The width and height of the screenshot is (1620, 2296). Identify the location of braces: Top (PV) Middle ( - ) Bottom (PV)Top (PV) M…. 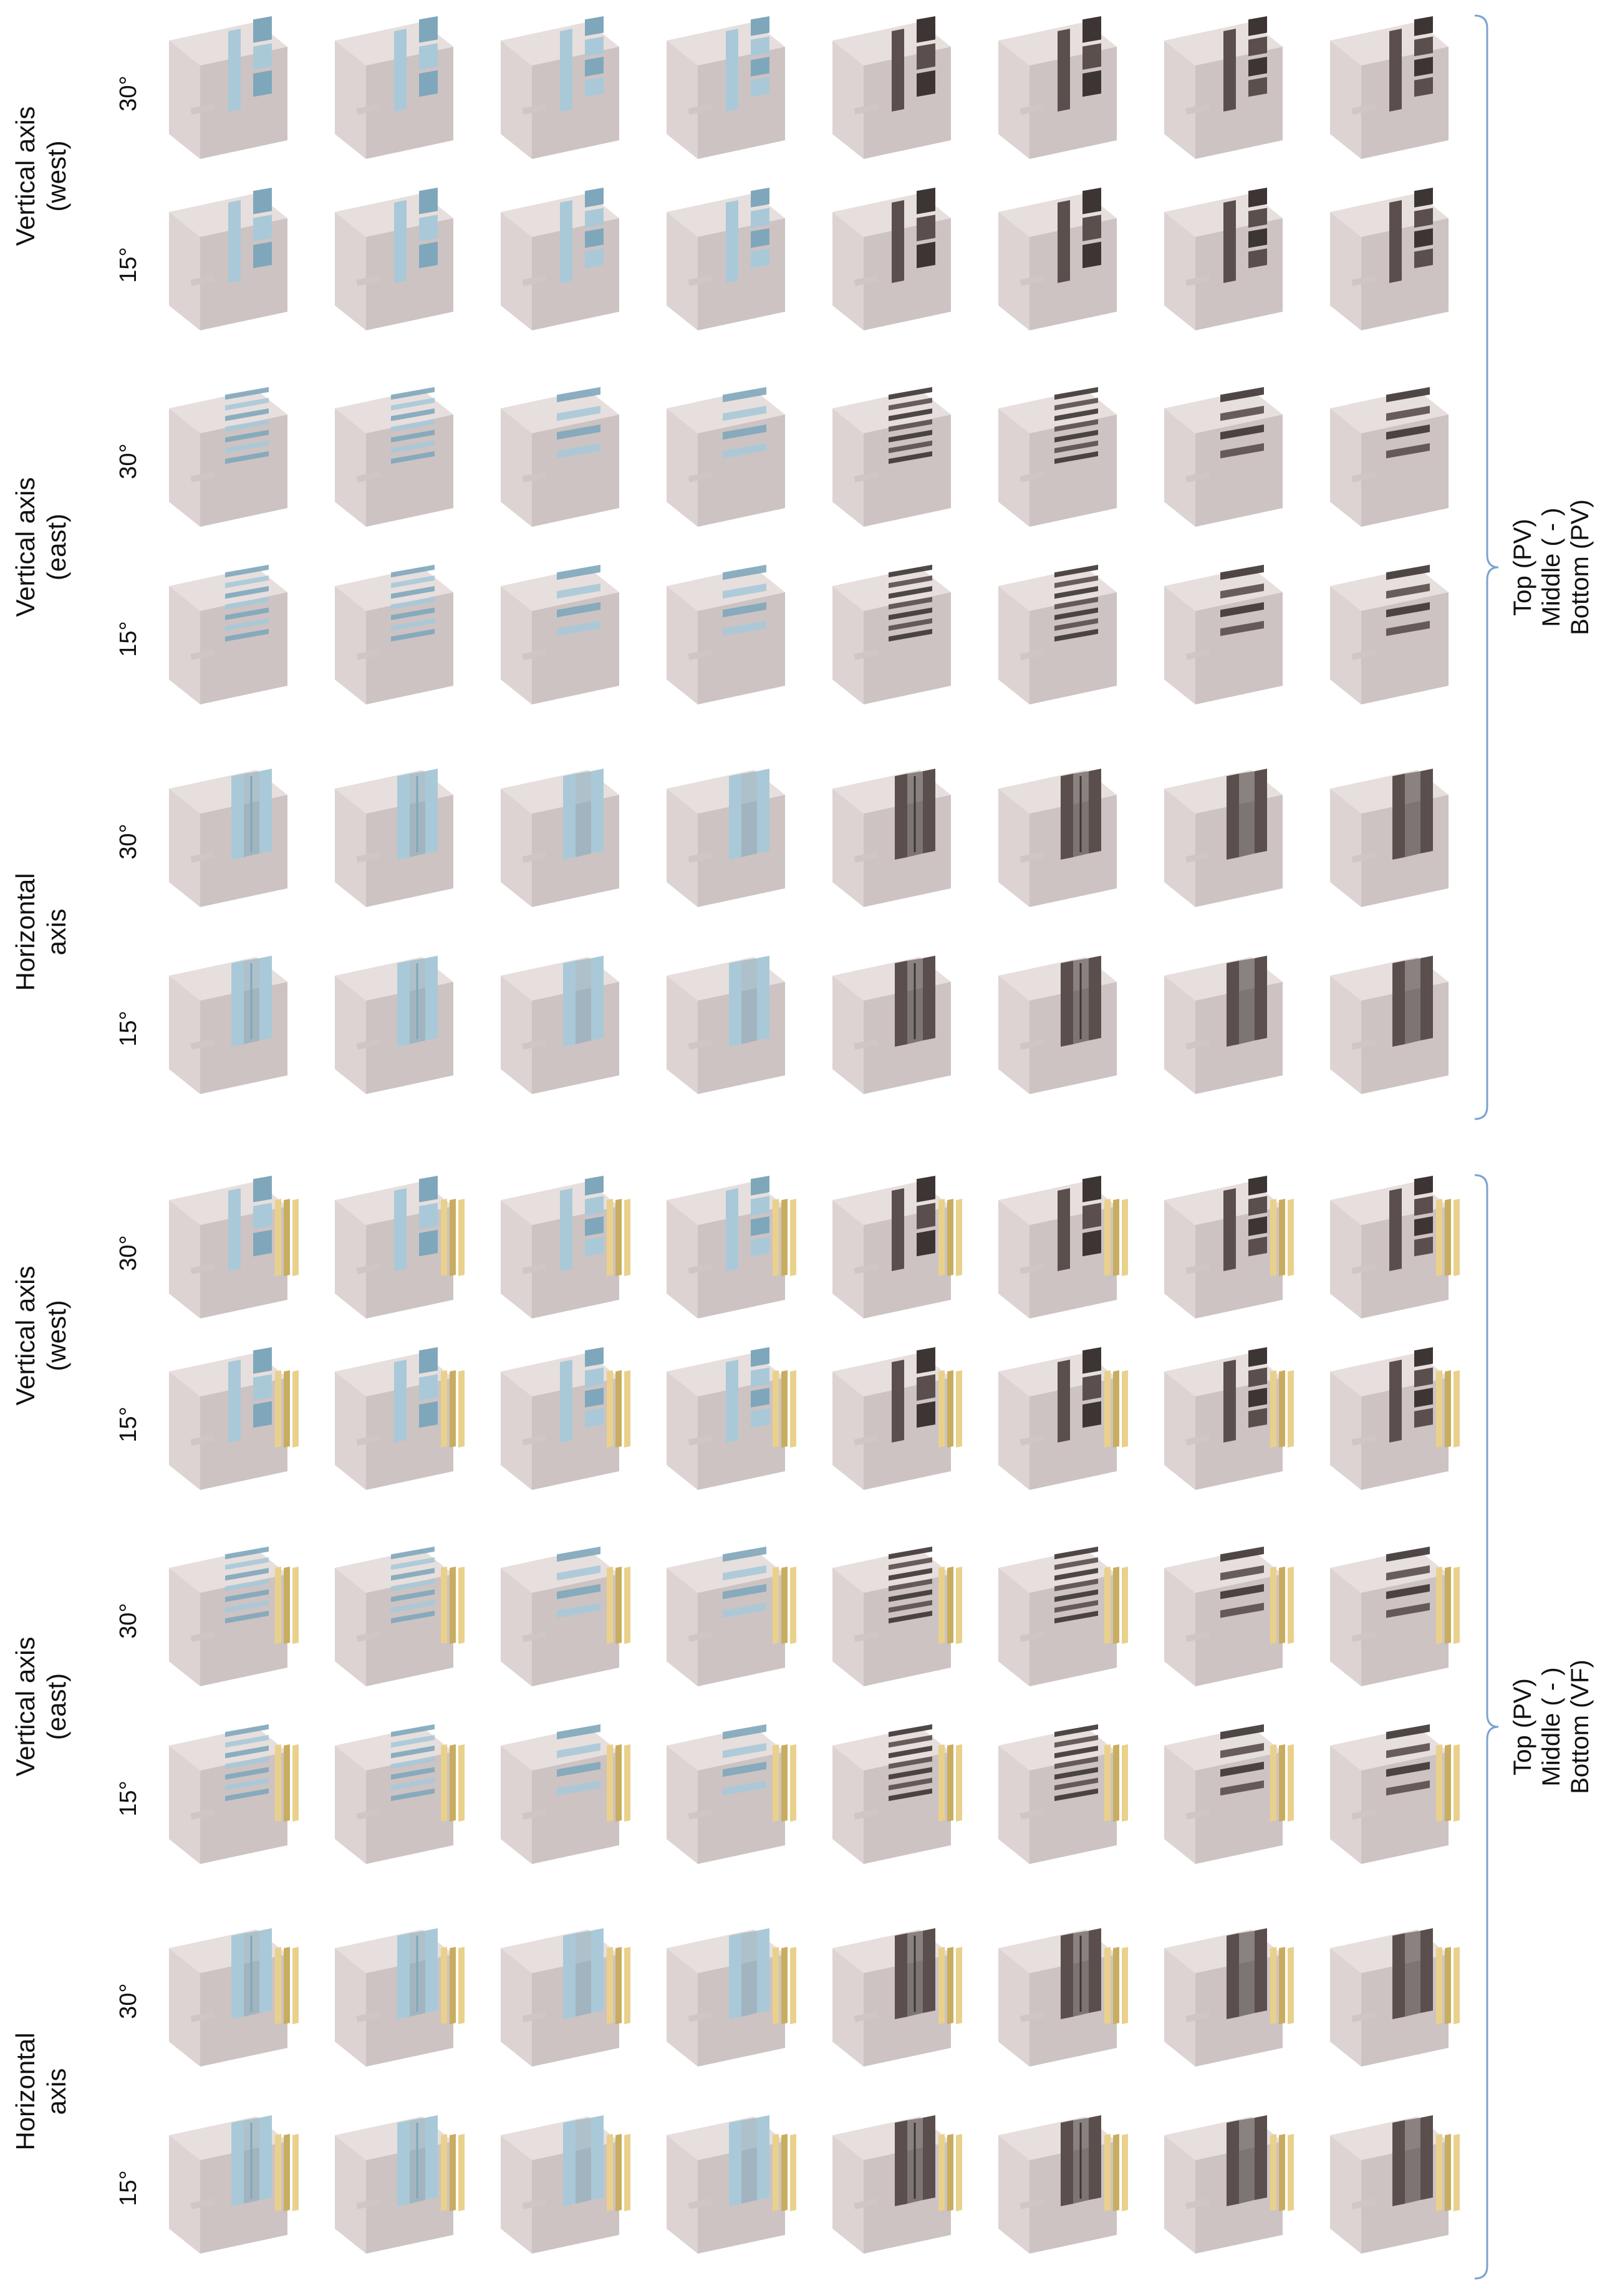
(1534, 1147).